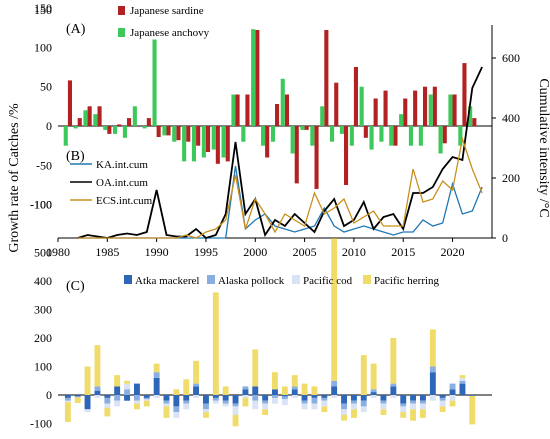  Describe the element at coordinates (543, 147) in the screenshot. I see `right-axis-label: Cumulative intensity /°C` at that location.